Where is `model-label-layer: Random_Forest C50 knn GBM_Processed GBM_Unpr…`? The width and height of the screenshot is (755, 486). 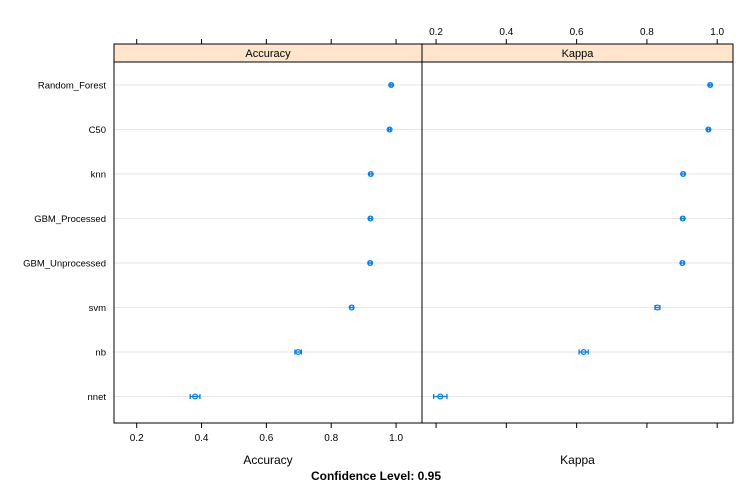
model-label-layer: Random_Forest C50 knn GBM_Processed GBM_Unpr… is located at coordinates (64, 242).